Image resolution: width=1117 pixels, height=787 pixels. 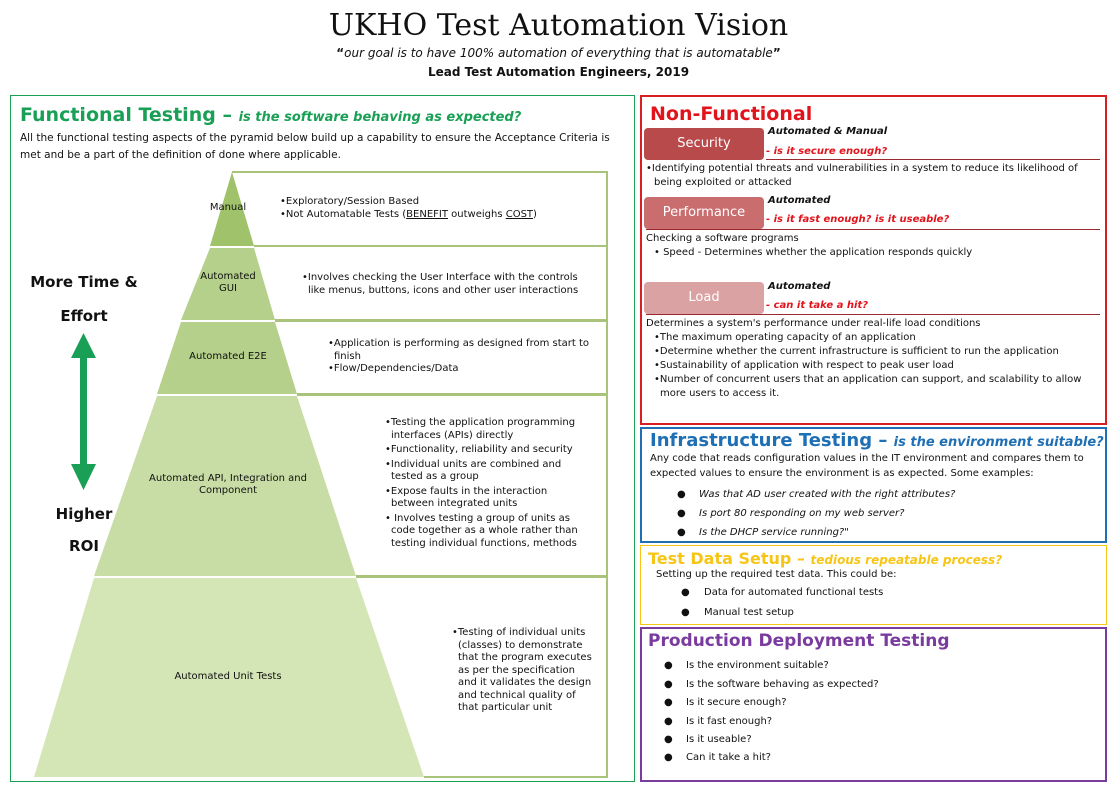 I want to click on production-item: Can it take a hit?, so click(x=728, y=757).